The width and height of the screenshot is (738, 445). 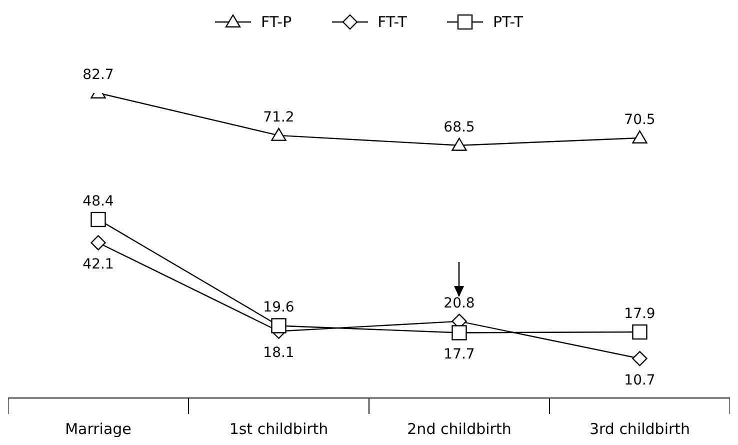 I want to click on data-label: 19.6, so click(x=278, y=308).